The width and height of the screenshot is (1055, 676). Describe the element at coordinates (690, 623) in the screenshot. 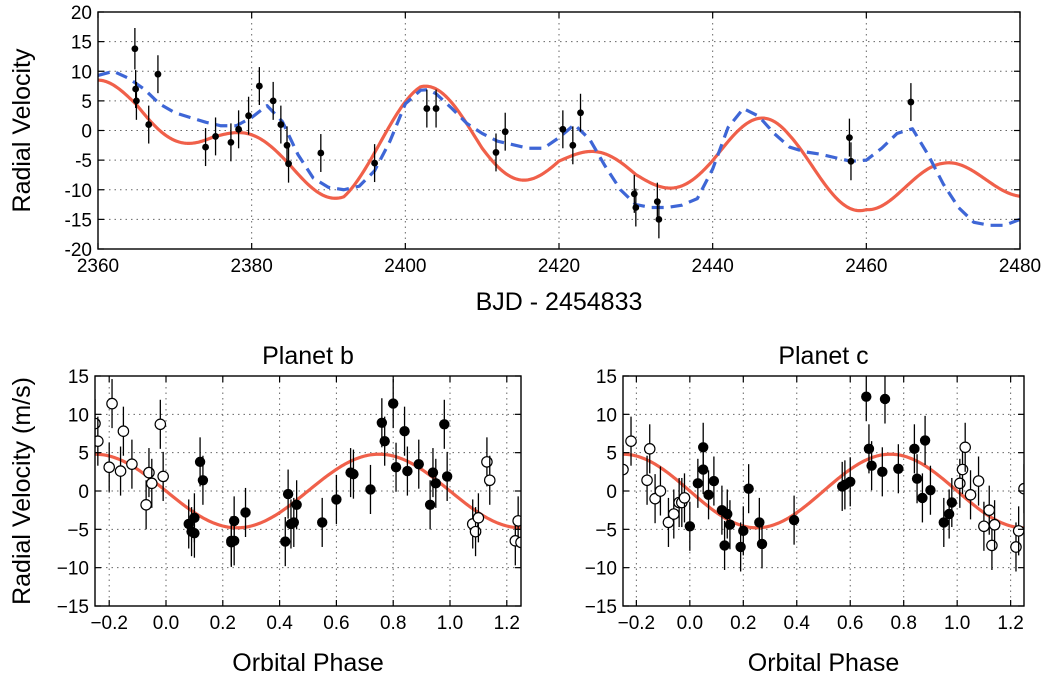

I see `x-tick-label: 0.0` at that location.